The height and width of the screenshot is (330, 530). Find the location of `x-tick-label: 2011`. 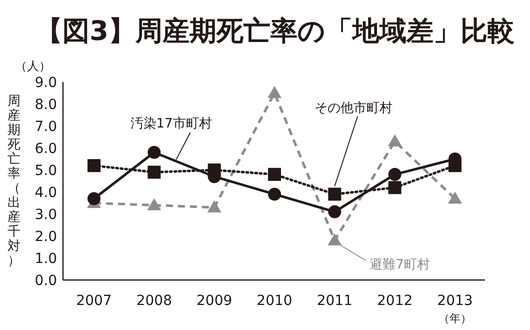

x-tick-label: 2011 is located at coordinates (334, 301).